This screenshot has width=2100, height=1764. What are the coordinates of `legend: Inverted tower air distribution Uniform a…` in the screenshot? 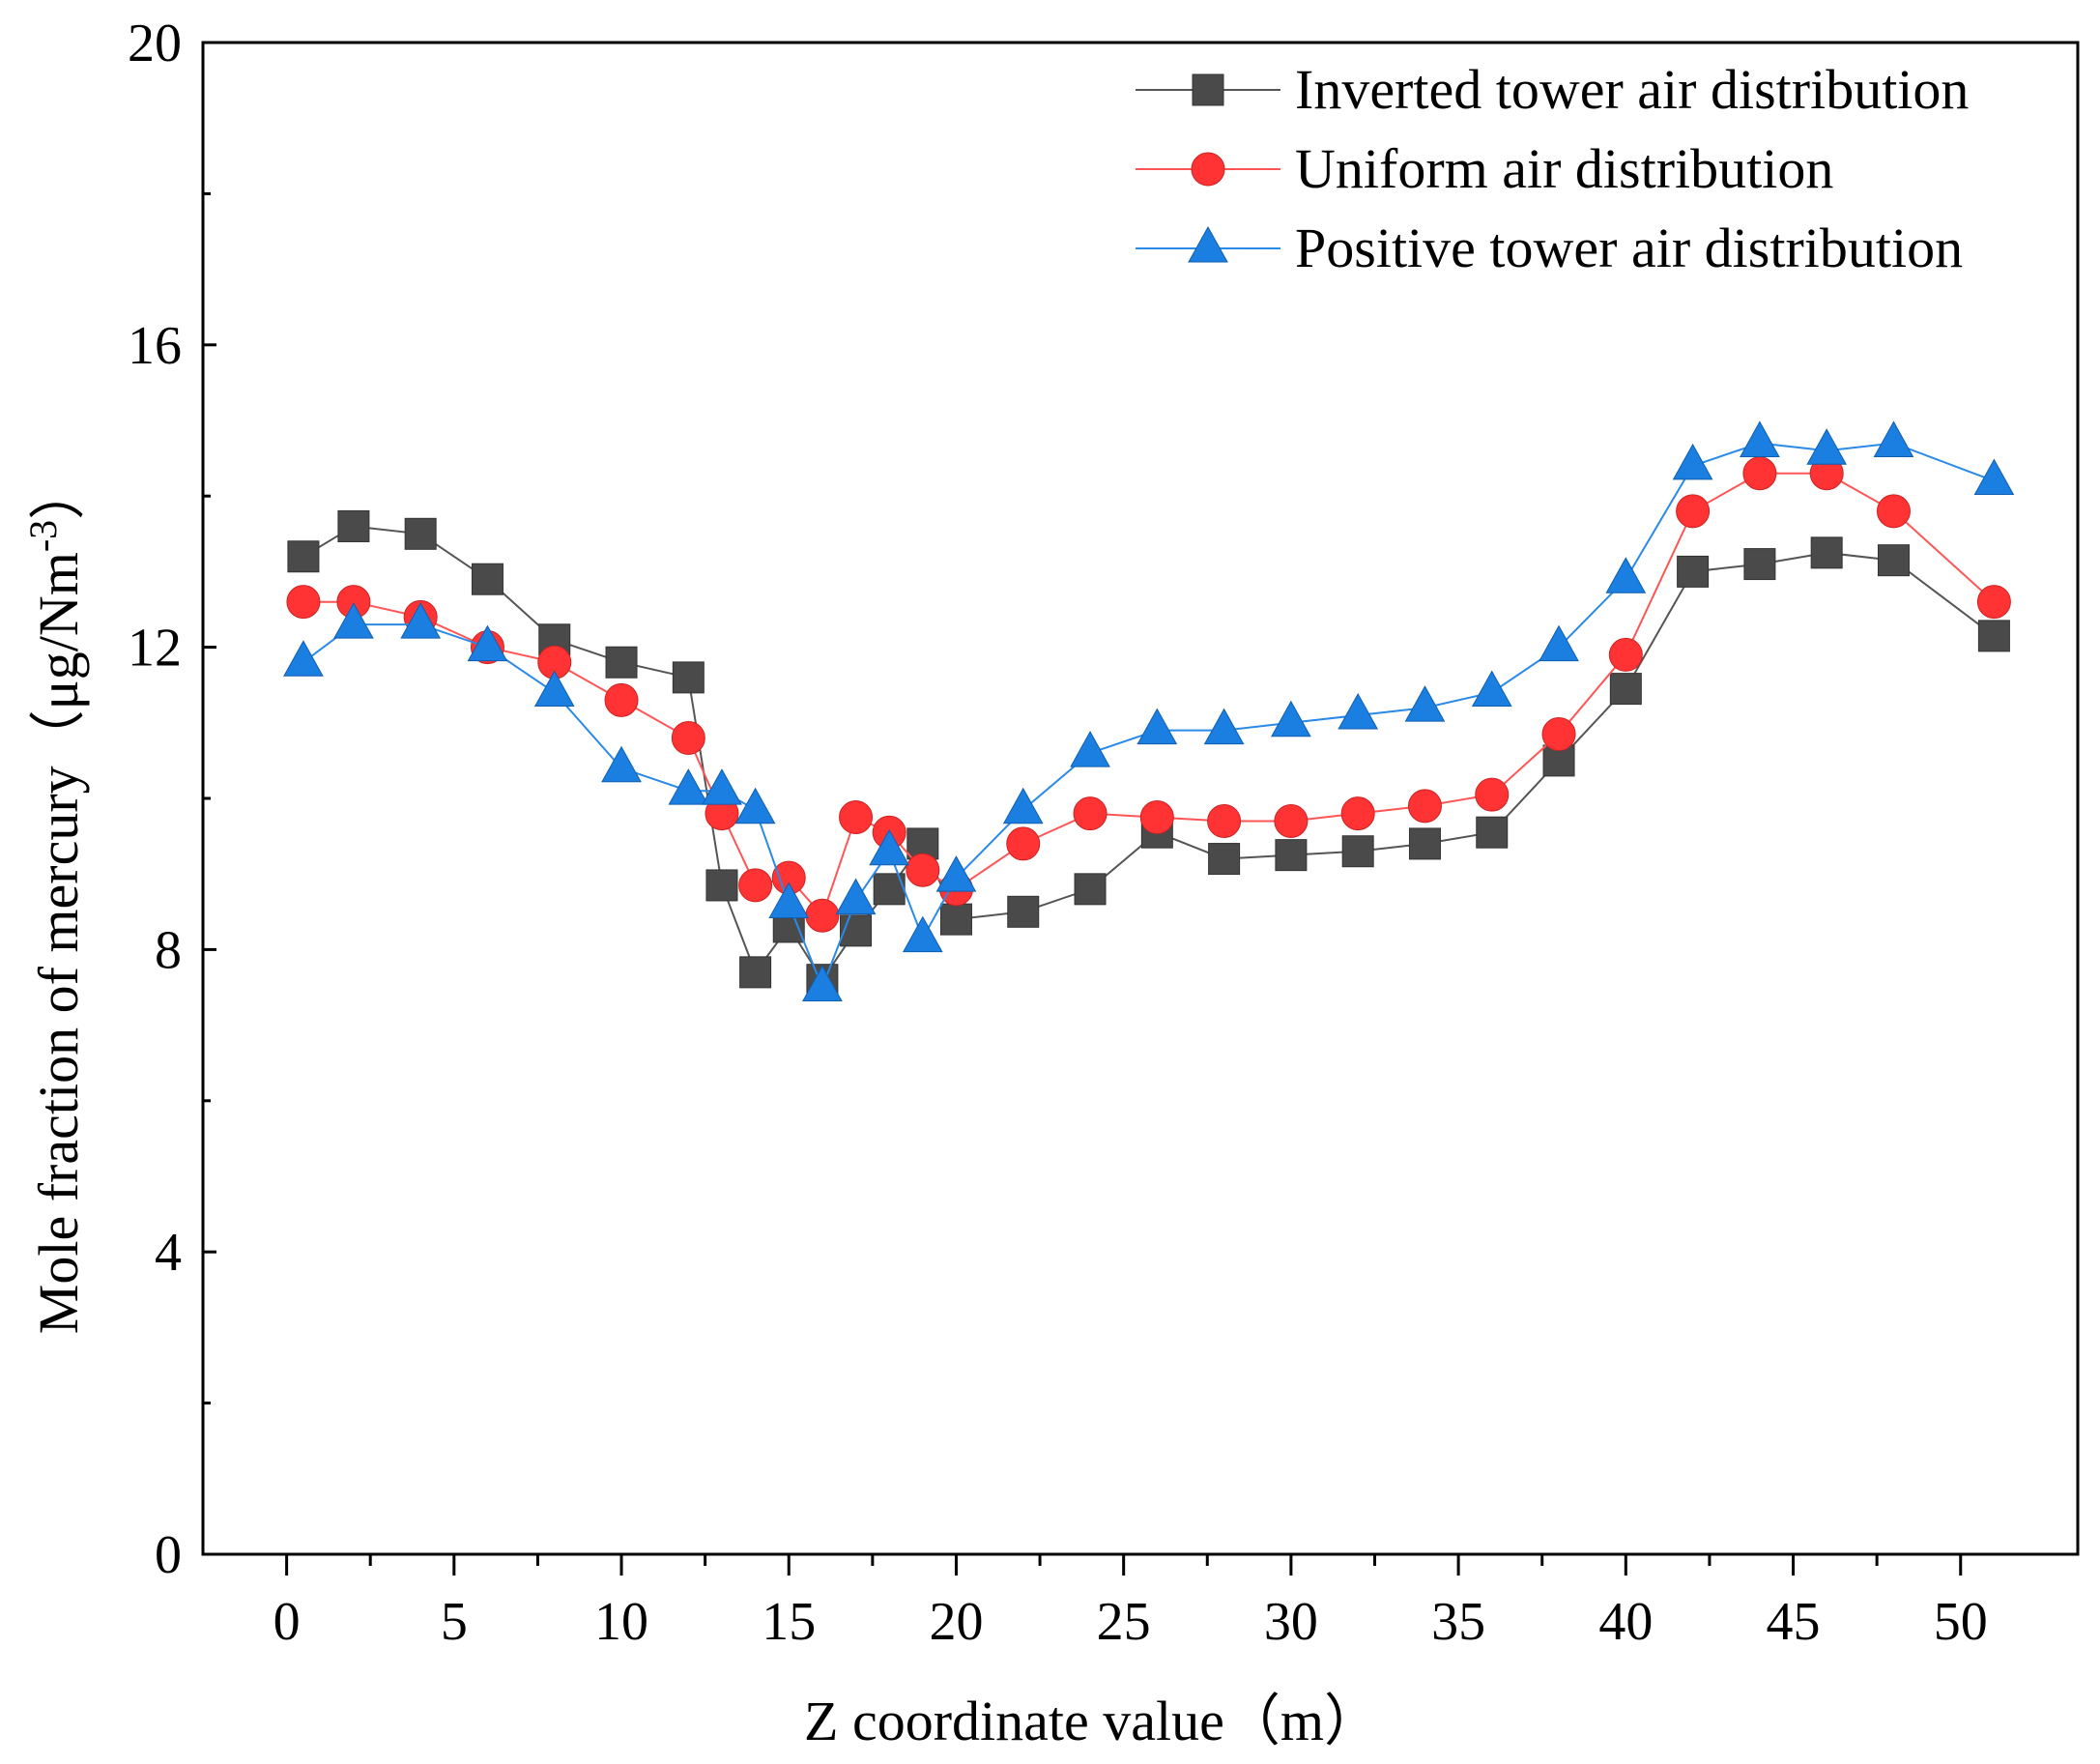 It's located at (1552, 168).